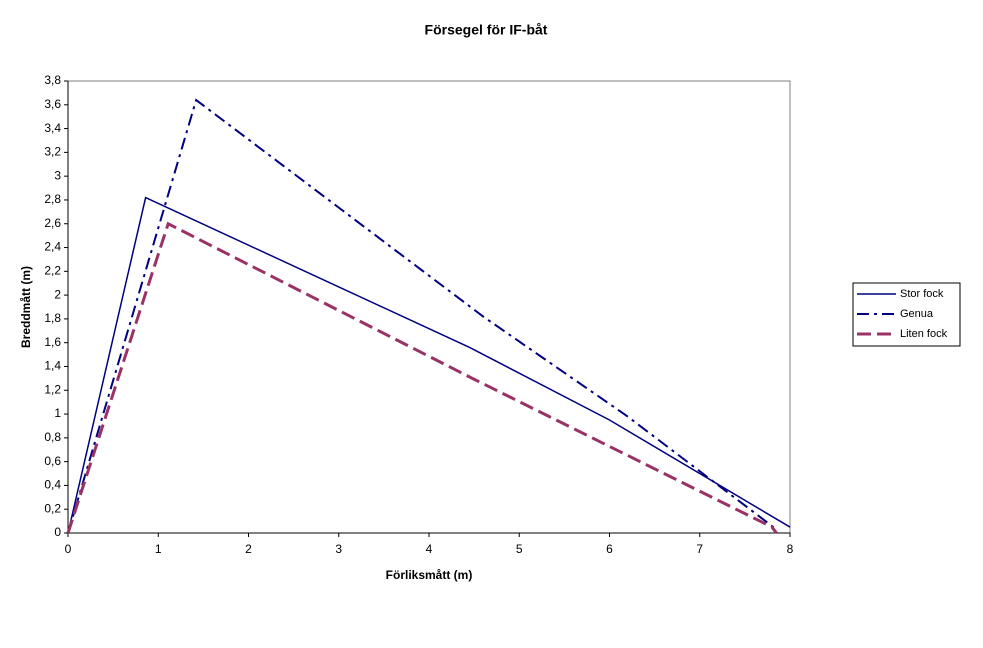 This screenshot has height=648, width=983. Describe the element at coordinates (52, 199) in the screenshot. I see `y-tick-label: 2,8` at that location.